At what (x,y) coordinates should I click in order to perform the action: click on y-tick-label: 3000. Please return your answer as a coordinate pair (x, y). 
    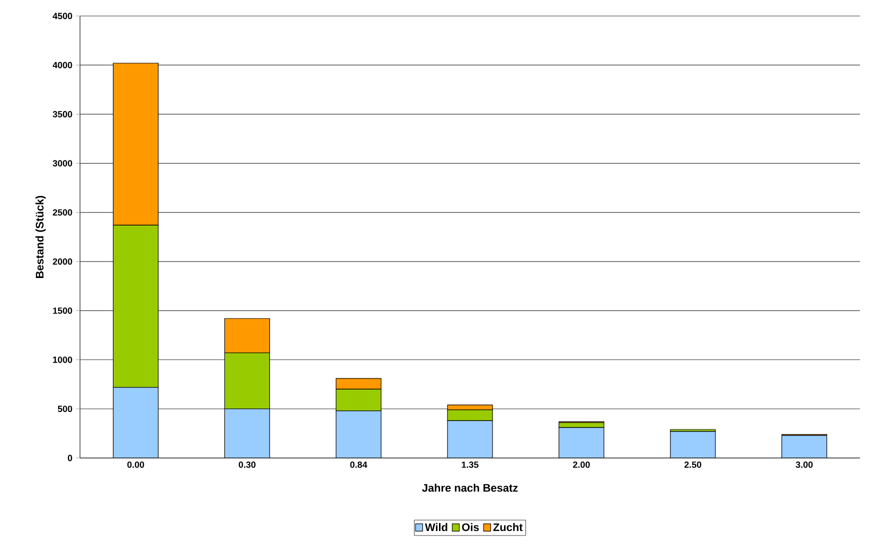
    Looking at the image, I should click on (62, 163).